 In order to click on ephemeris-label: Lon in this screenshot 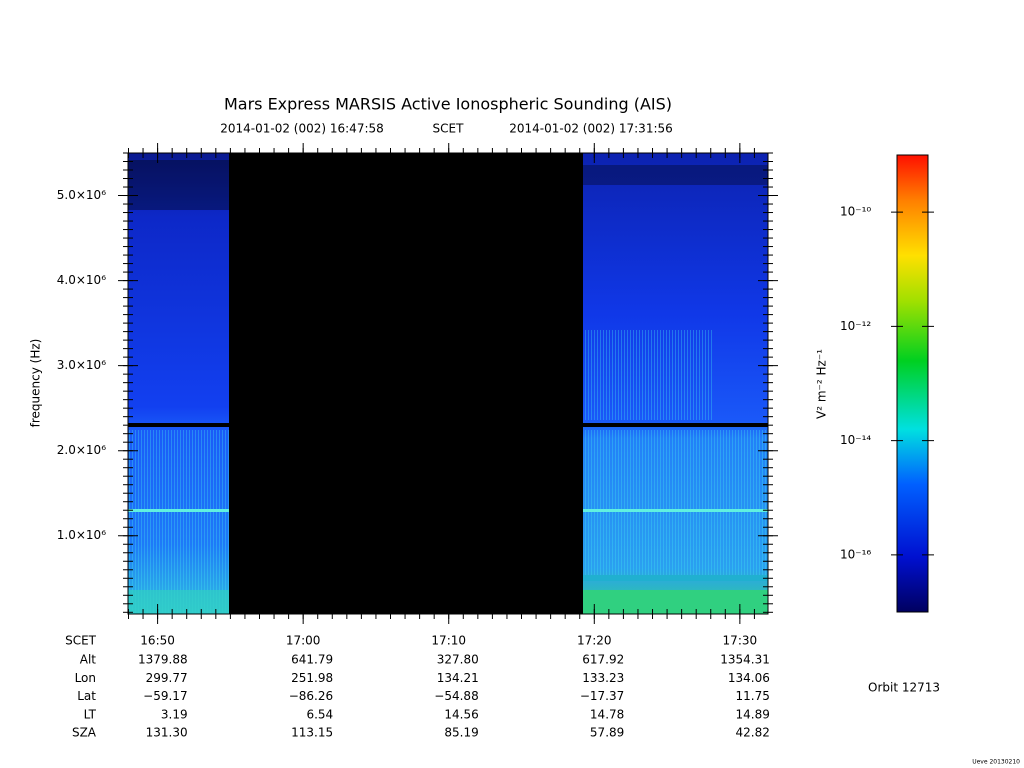, I will do `click(85, 678)`.